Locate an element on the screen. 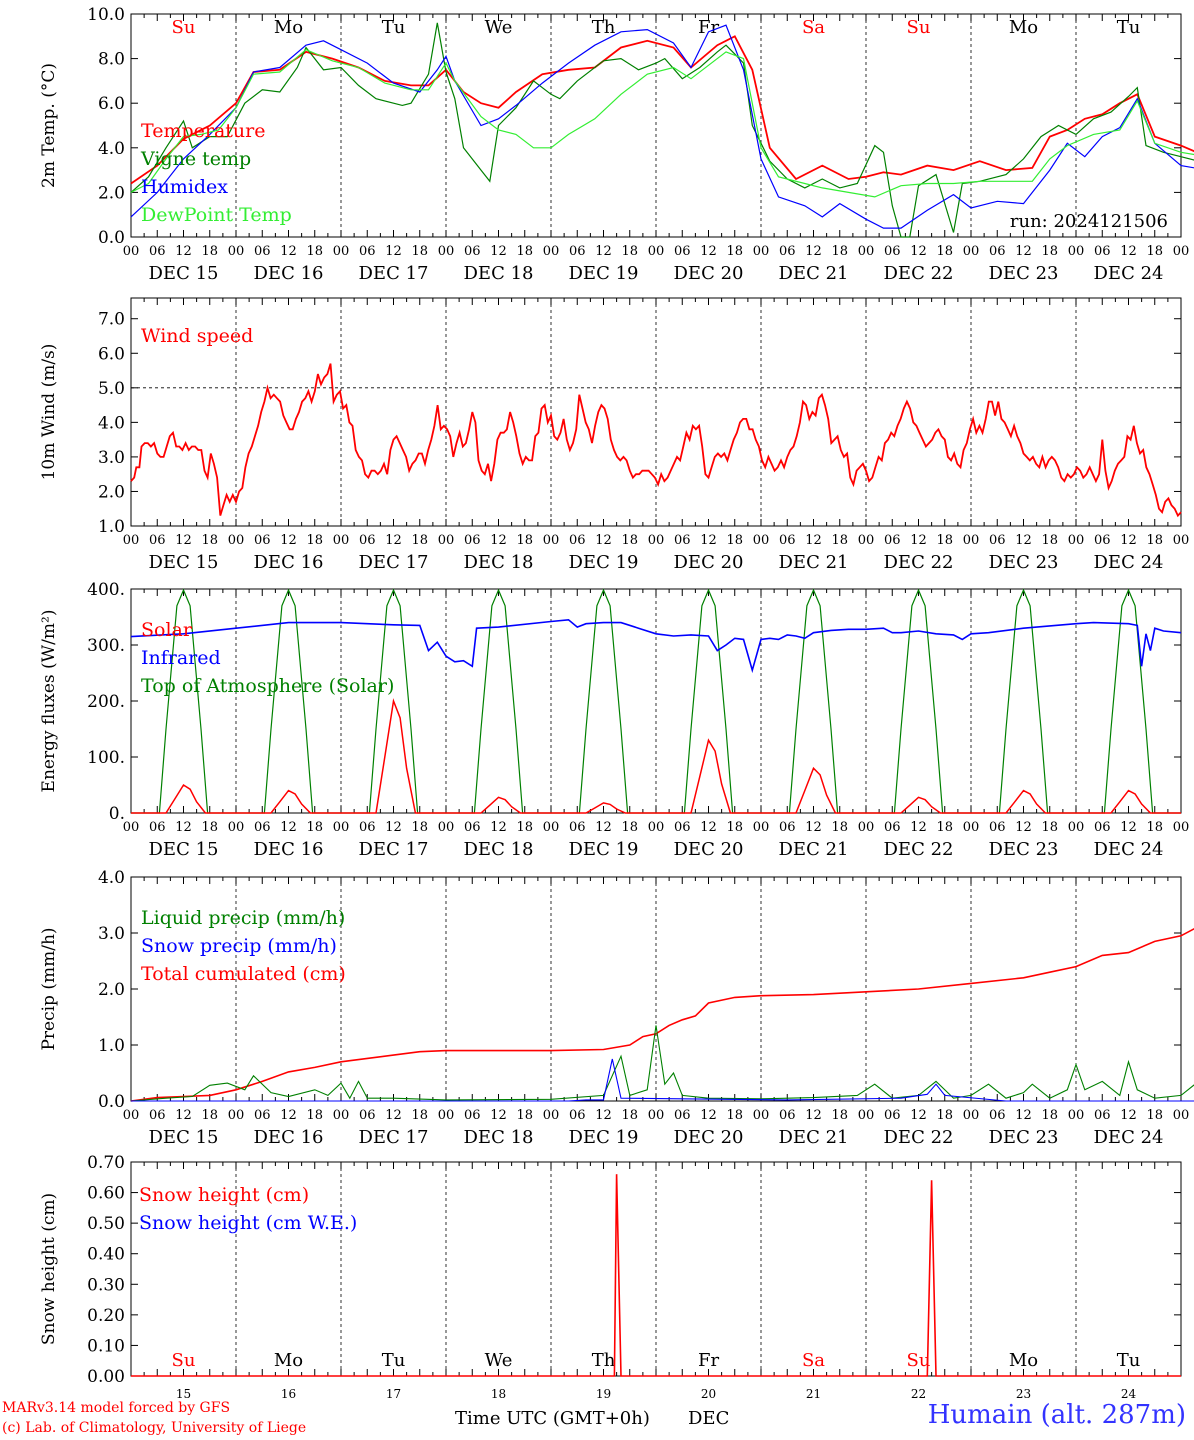  legend-infrared: Infrared is located at coordinates (181, 658).